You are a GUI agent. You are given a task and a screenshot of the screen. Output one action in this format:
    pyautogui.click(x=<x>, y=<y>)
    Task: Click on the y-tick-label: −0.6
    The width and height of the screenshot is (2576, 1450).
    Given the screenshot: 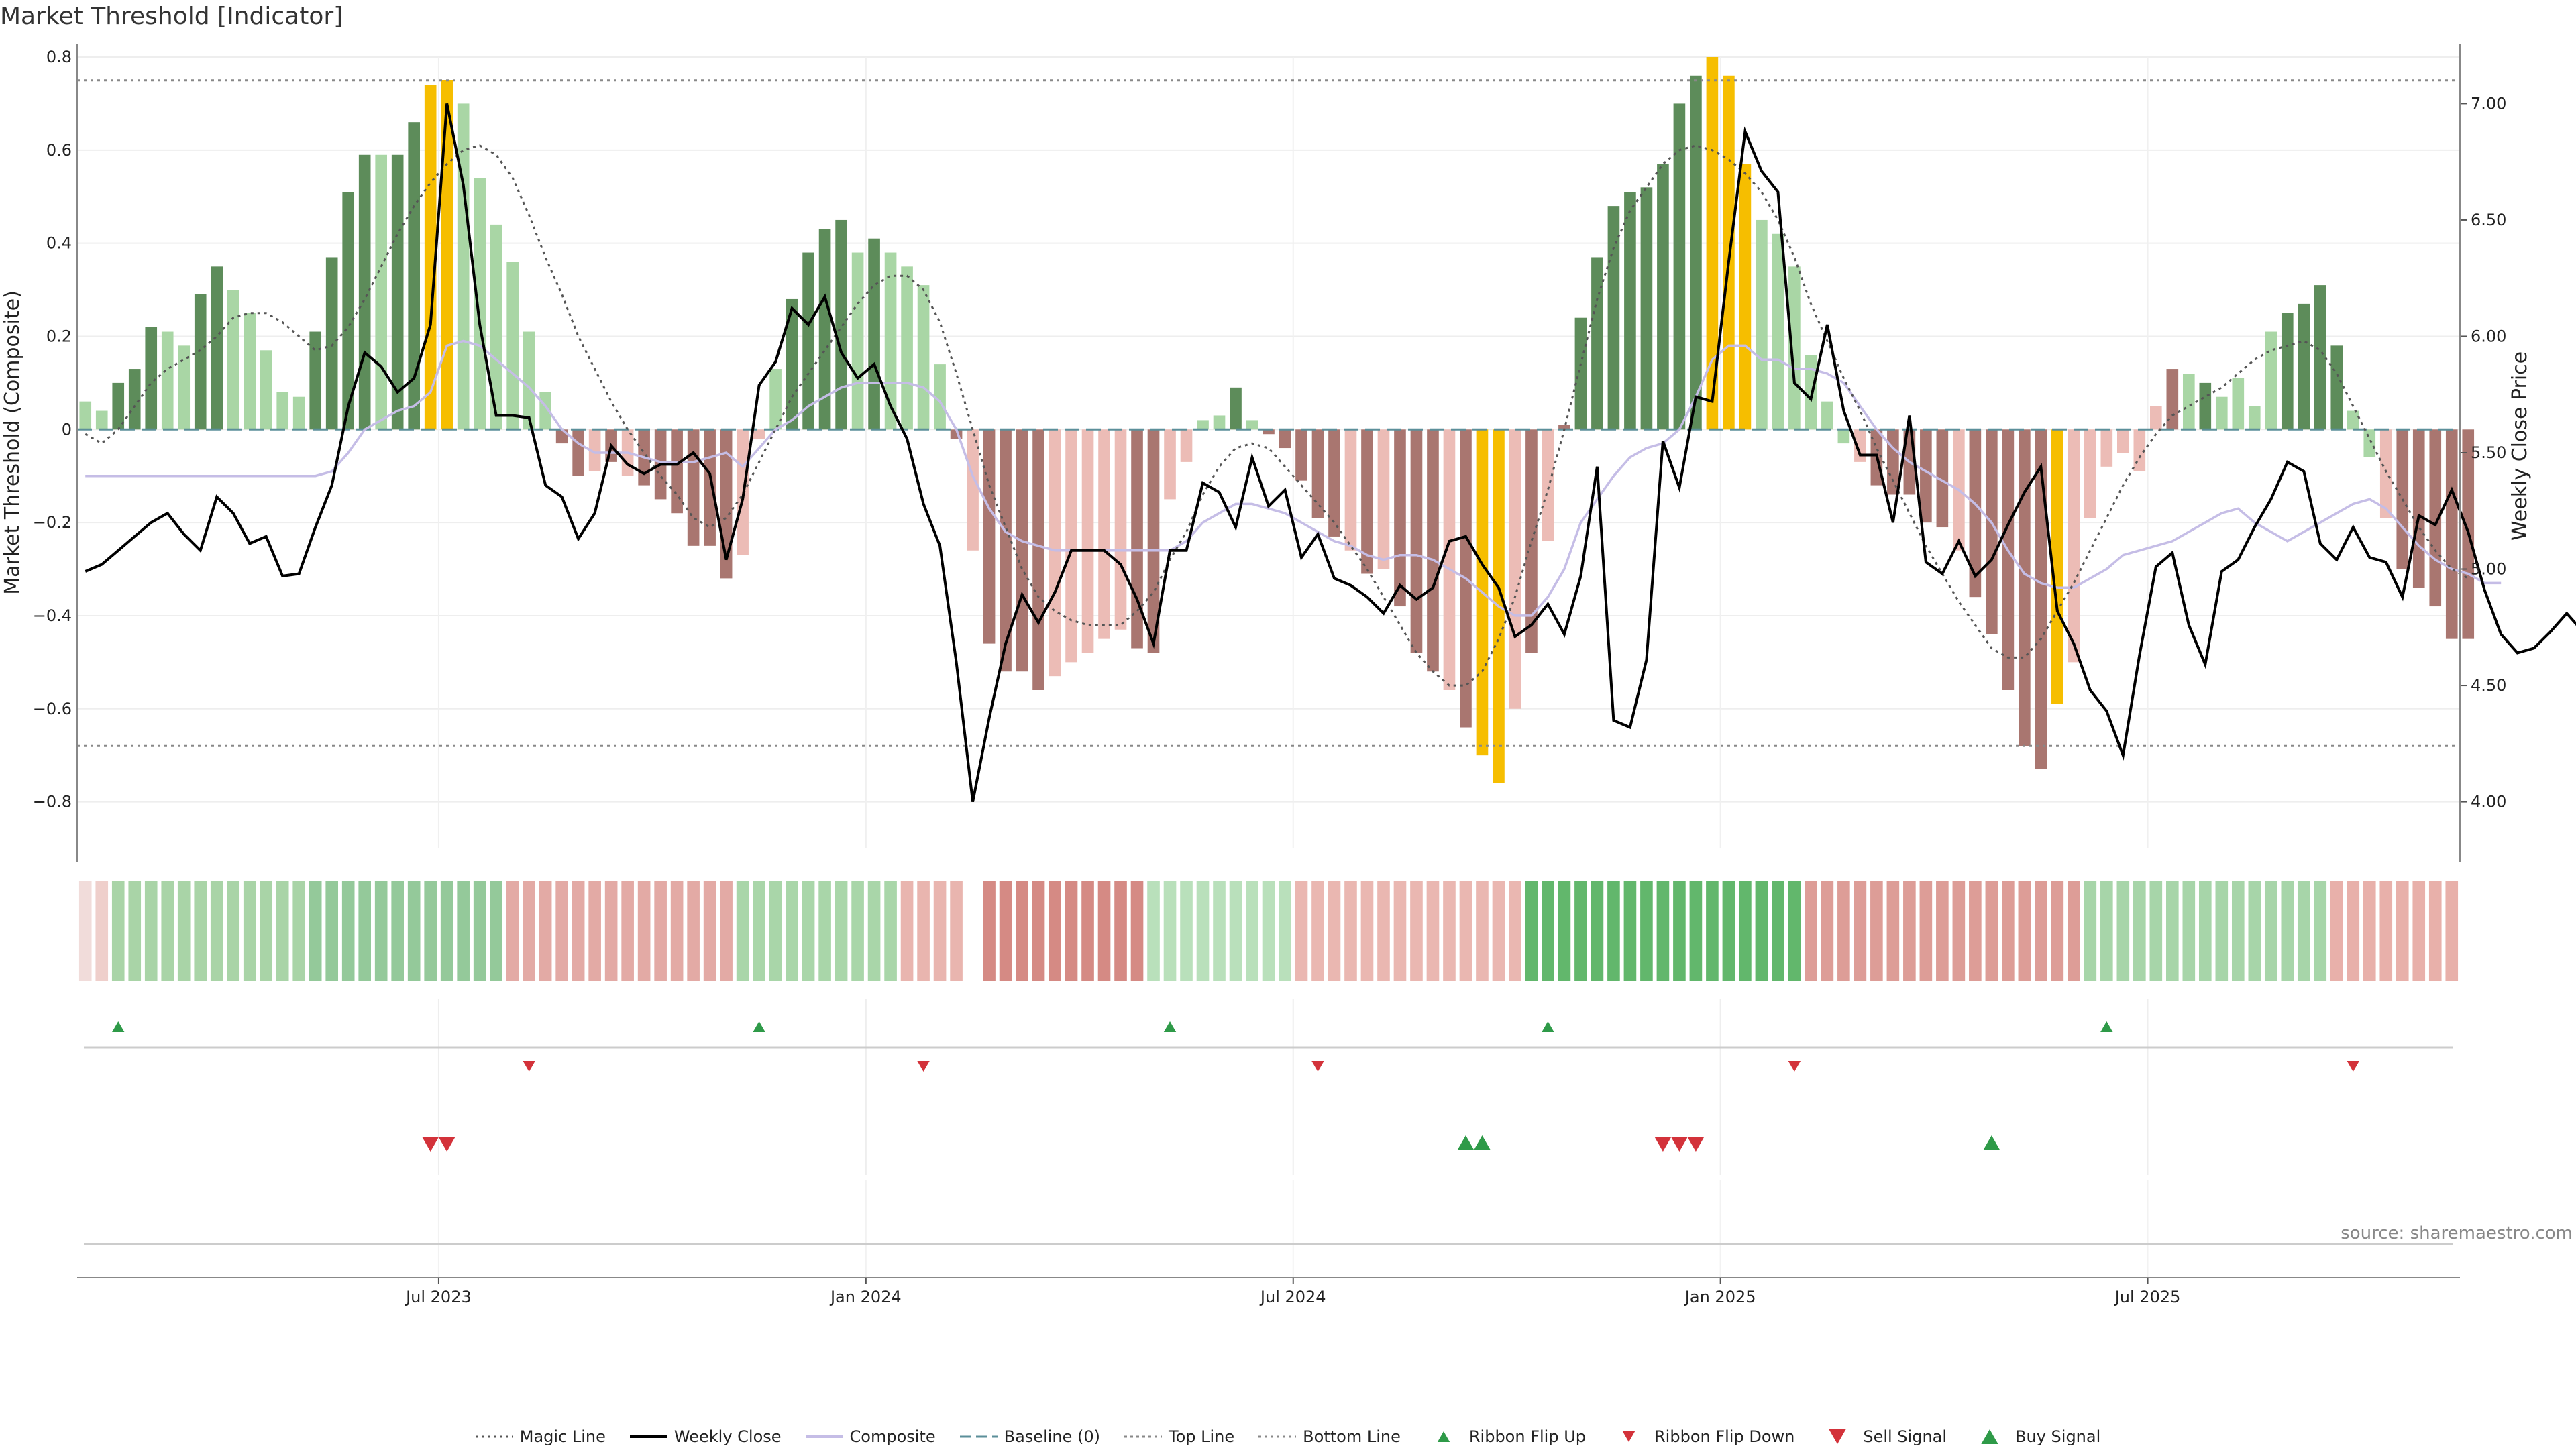 What is the action you would take?
    pyautogui.click(x=52, y=709)
    